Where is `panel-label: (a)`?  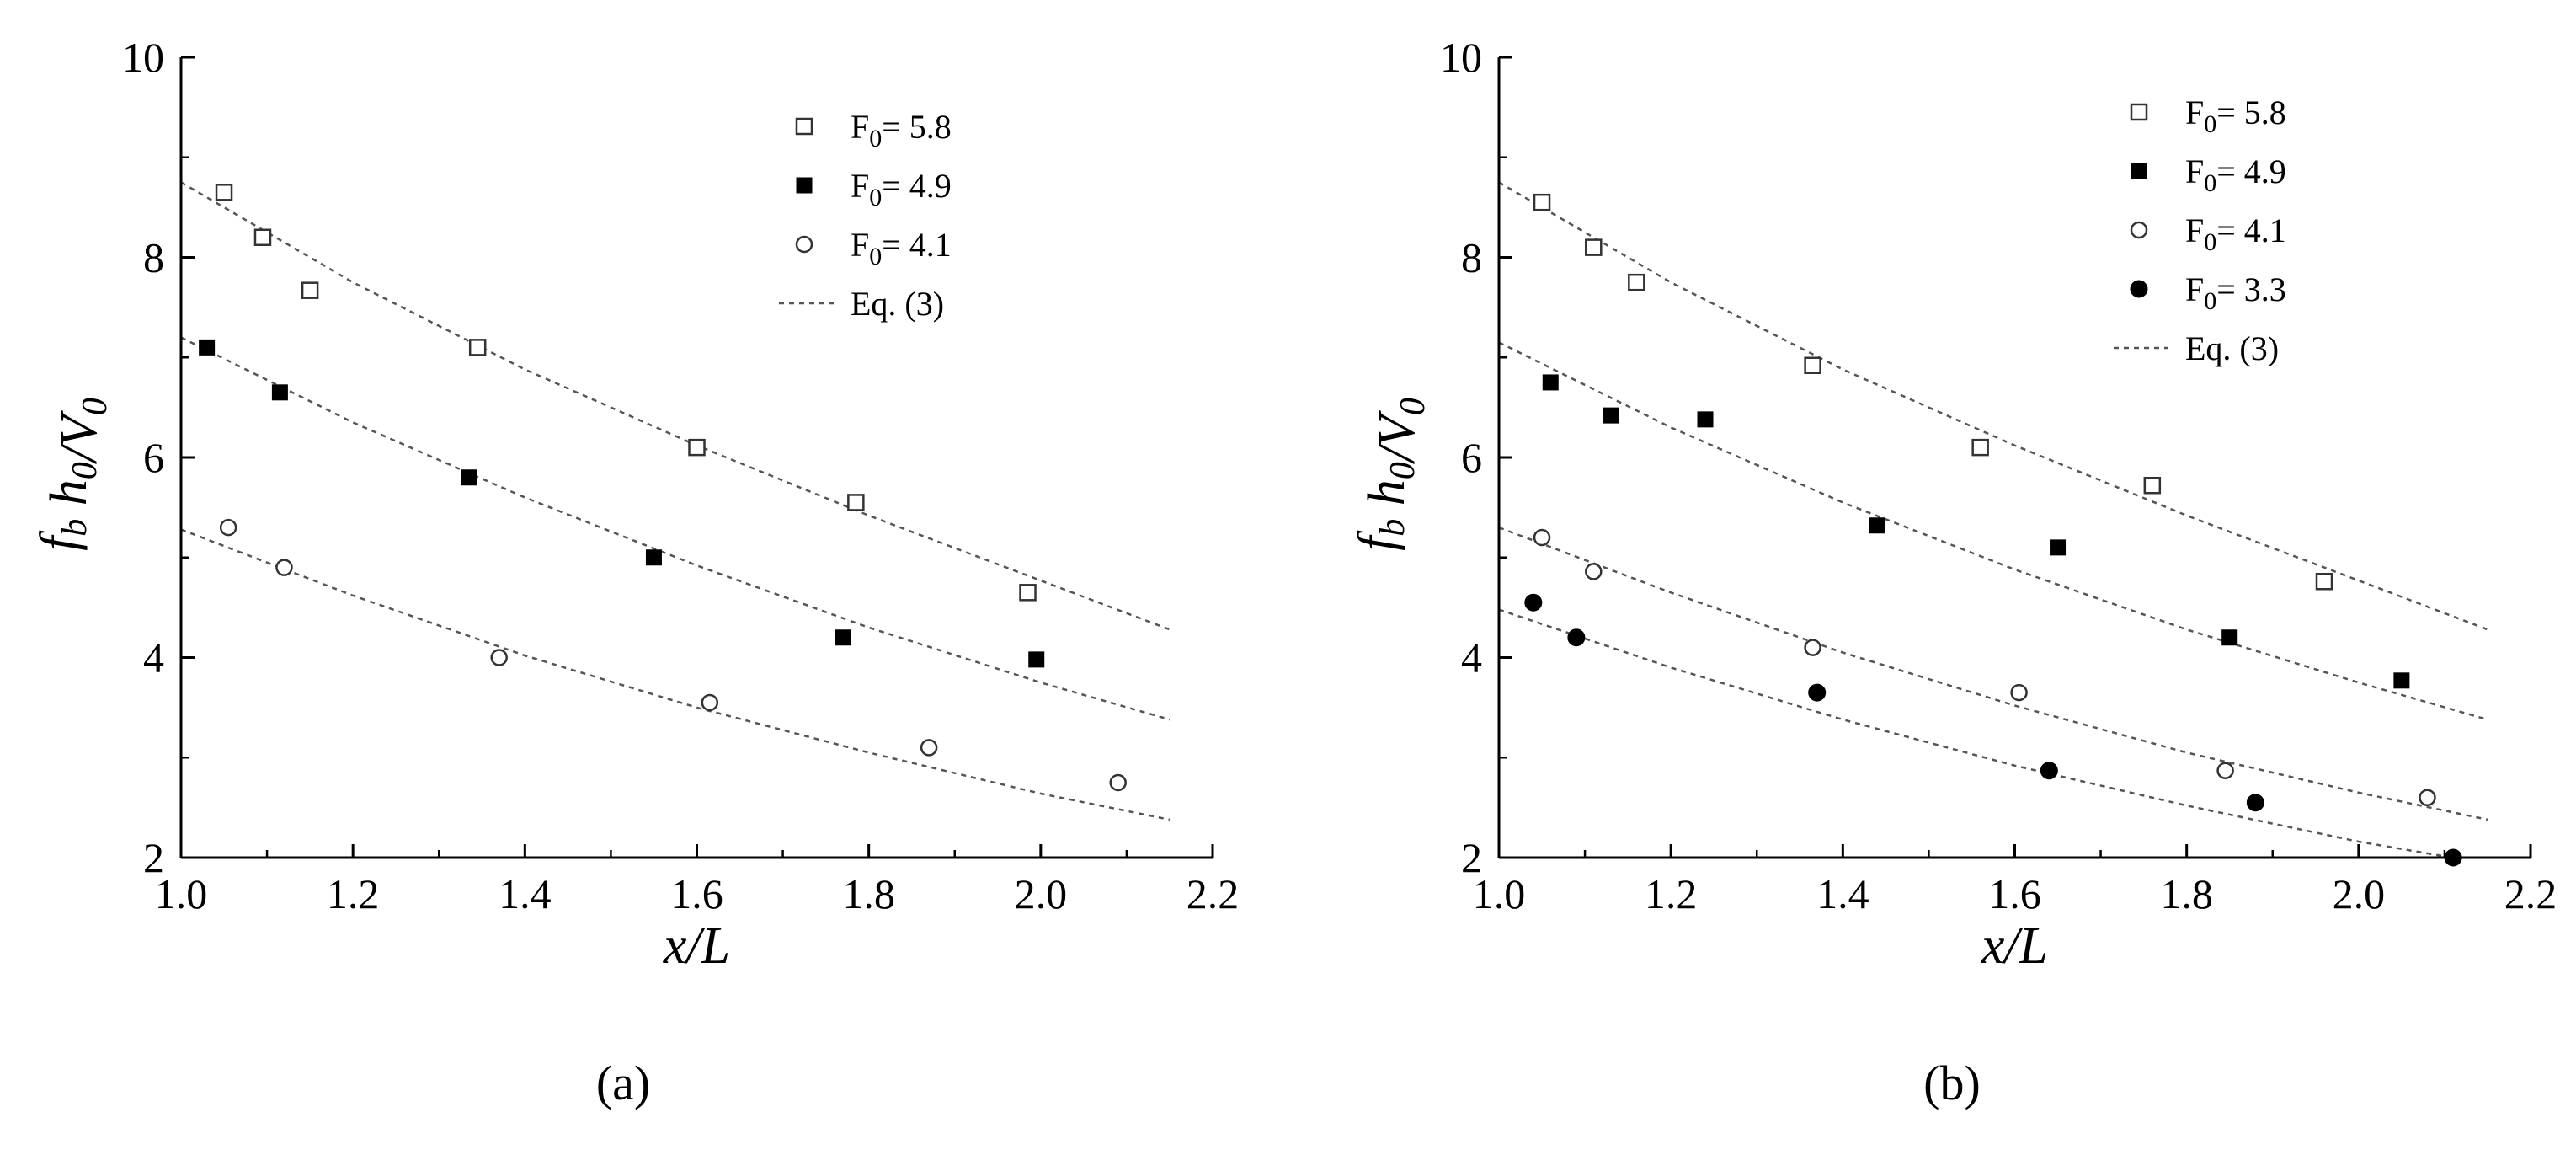 panel-label: (a) is located at coordinates (623, 1083).